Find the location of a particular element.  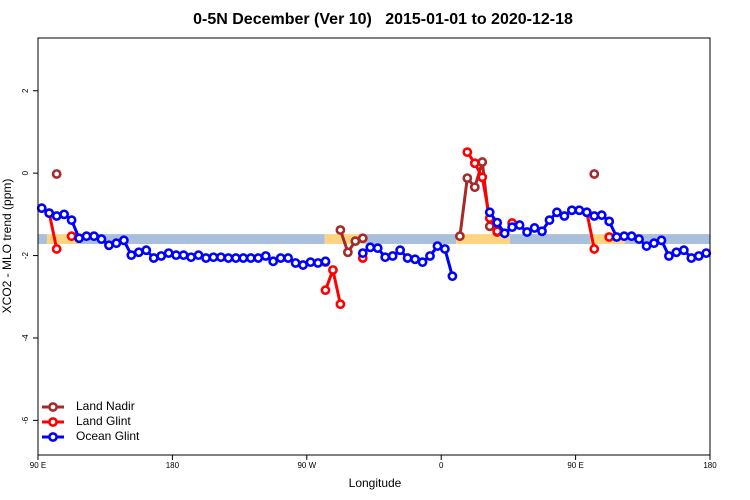

y-tick-label: -2 is located at coordinates (25, 255).